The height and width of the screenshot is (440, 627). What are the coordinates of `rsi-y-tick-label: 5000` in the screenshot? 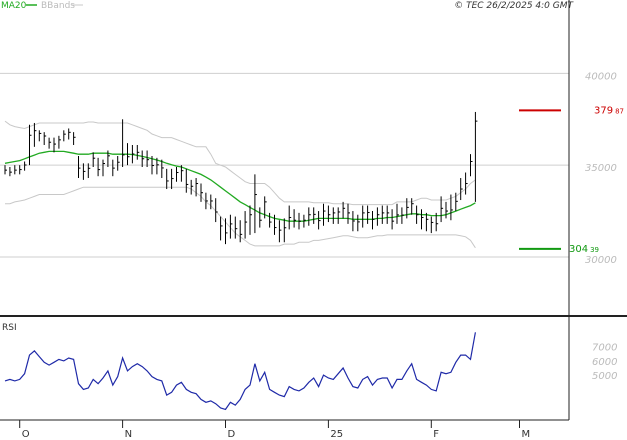 It's located at (604, 376).